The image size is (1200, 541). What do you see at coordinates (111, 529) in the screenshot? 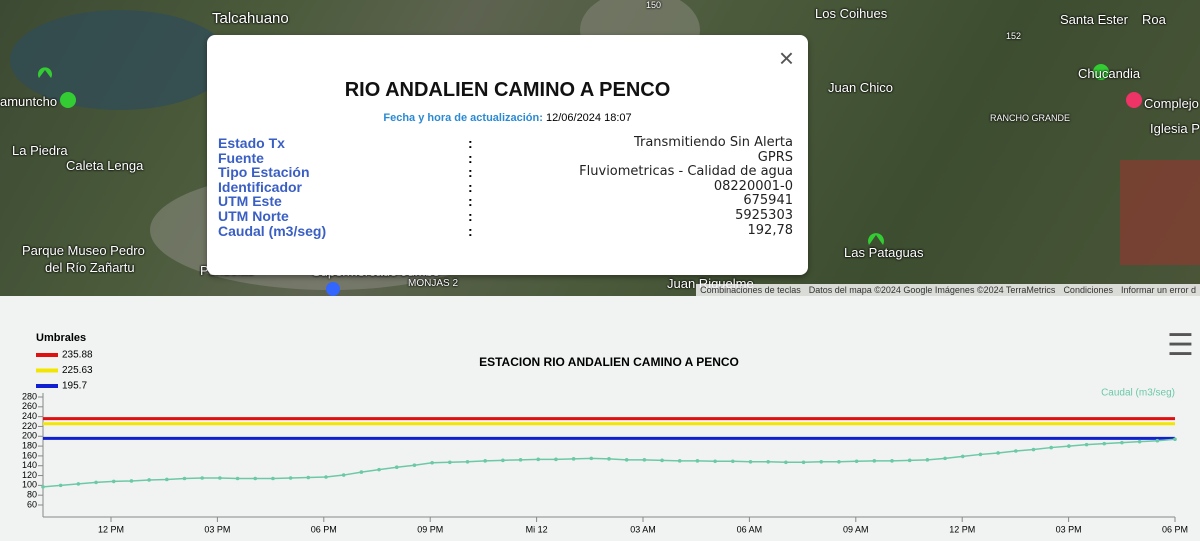
I see `x-tick-label: 12 PM` at bounding box center [111, 529].